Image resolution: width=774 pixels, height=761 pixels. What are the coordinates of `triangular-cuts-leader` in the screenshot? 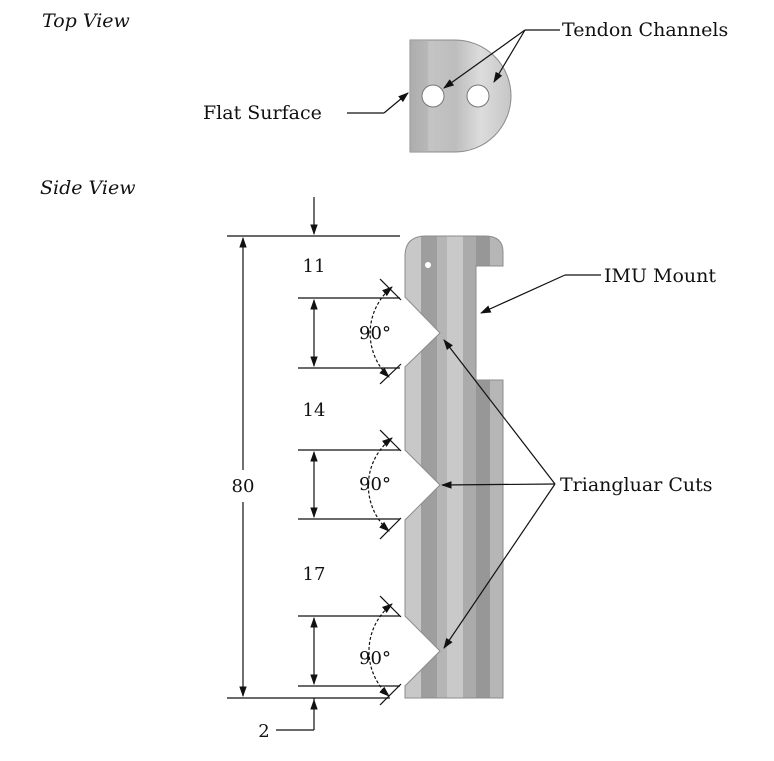 It's located at (498, 494).